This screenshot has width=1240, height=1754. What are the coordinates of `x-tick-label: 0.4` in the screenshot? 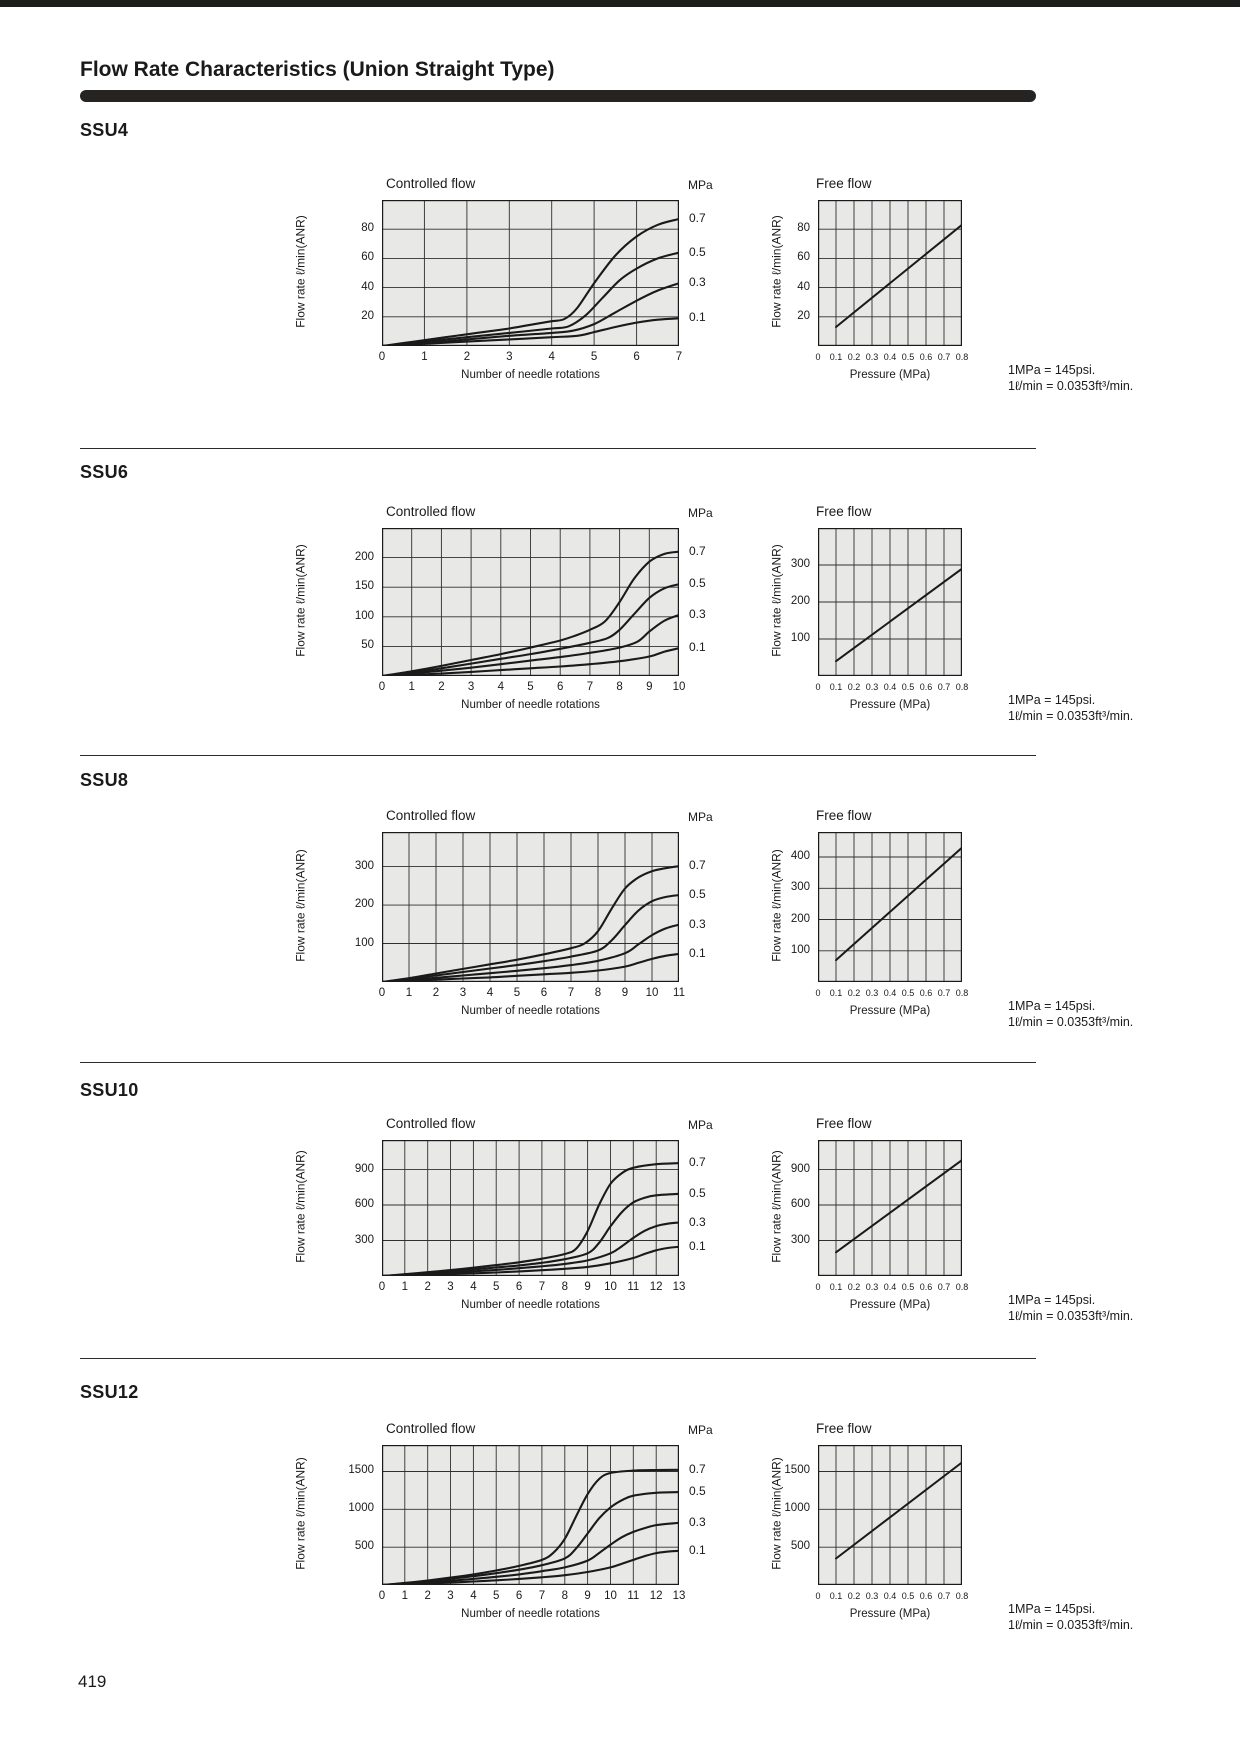 It's located at (890, 993).